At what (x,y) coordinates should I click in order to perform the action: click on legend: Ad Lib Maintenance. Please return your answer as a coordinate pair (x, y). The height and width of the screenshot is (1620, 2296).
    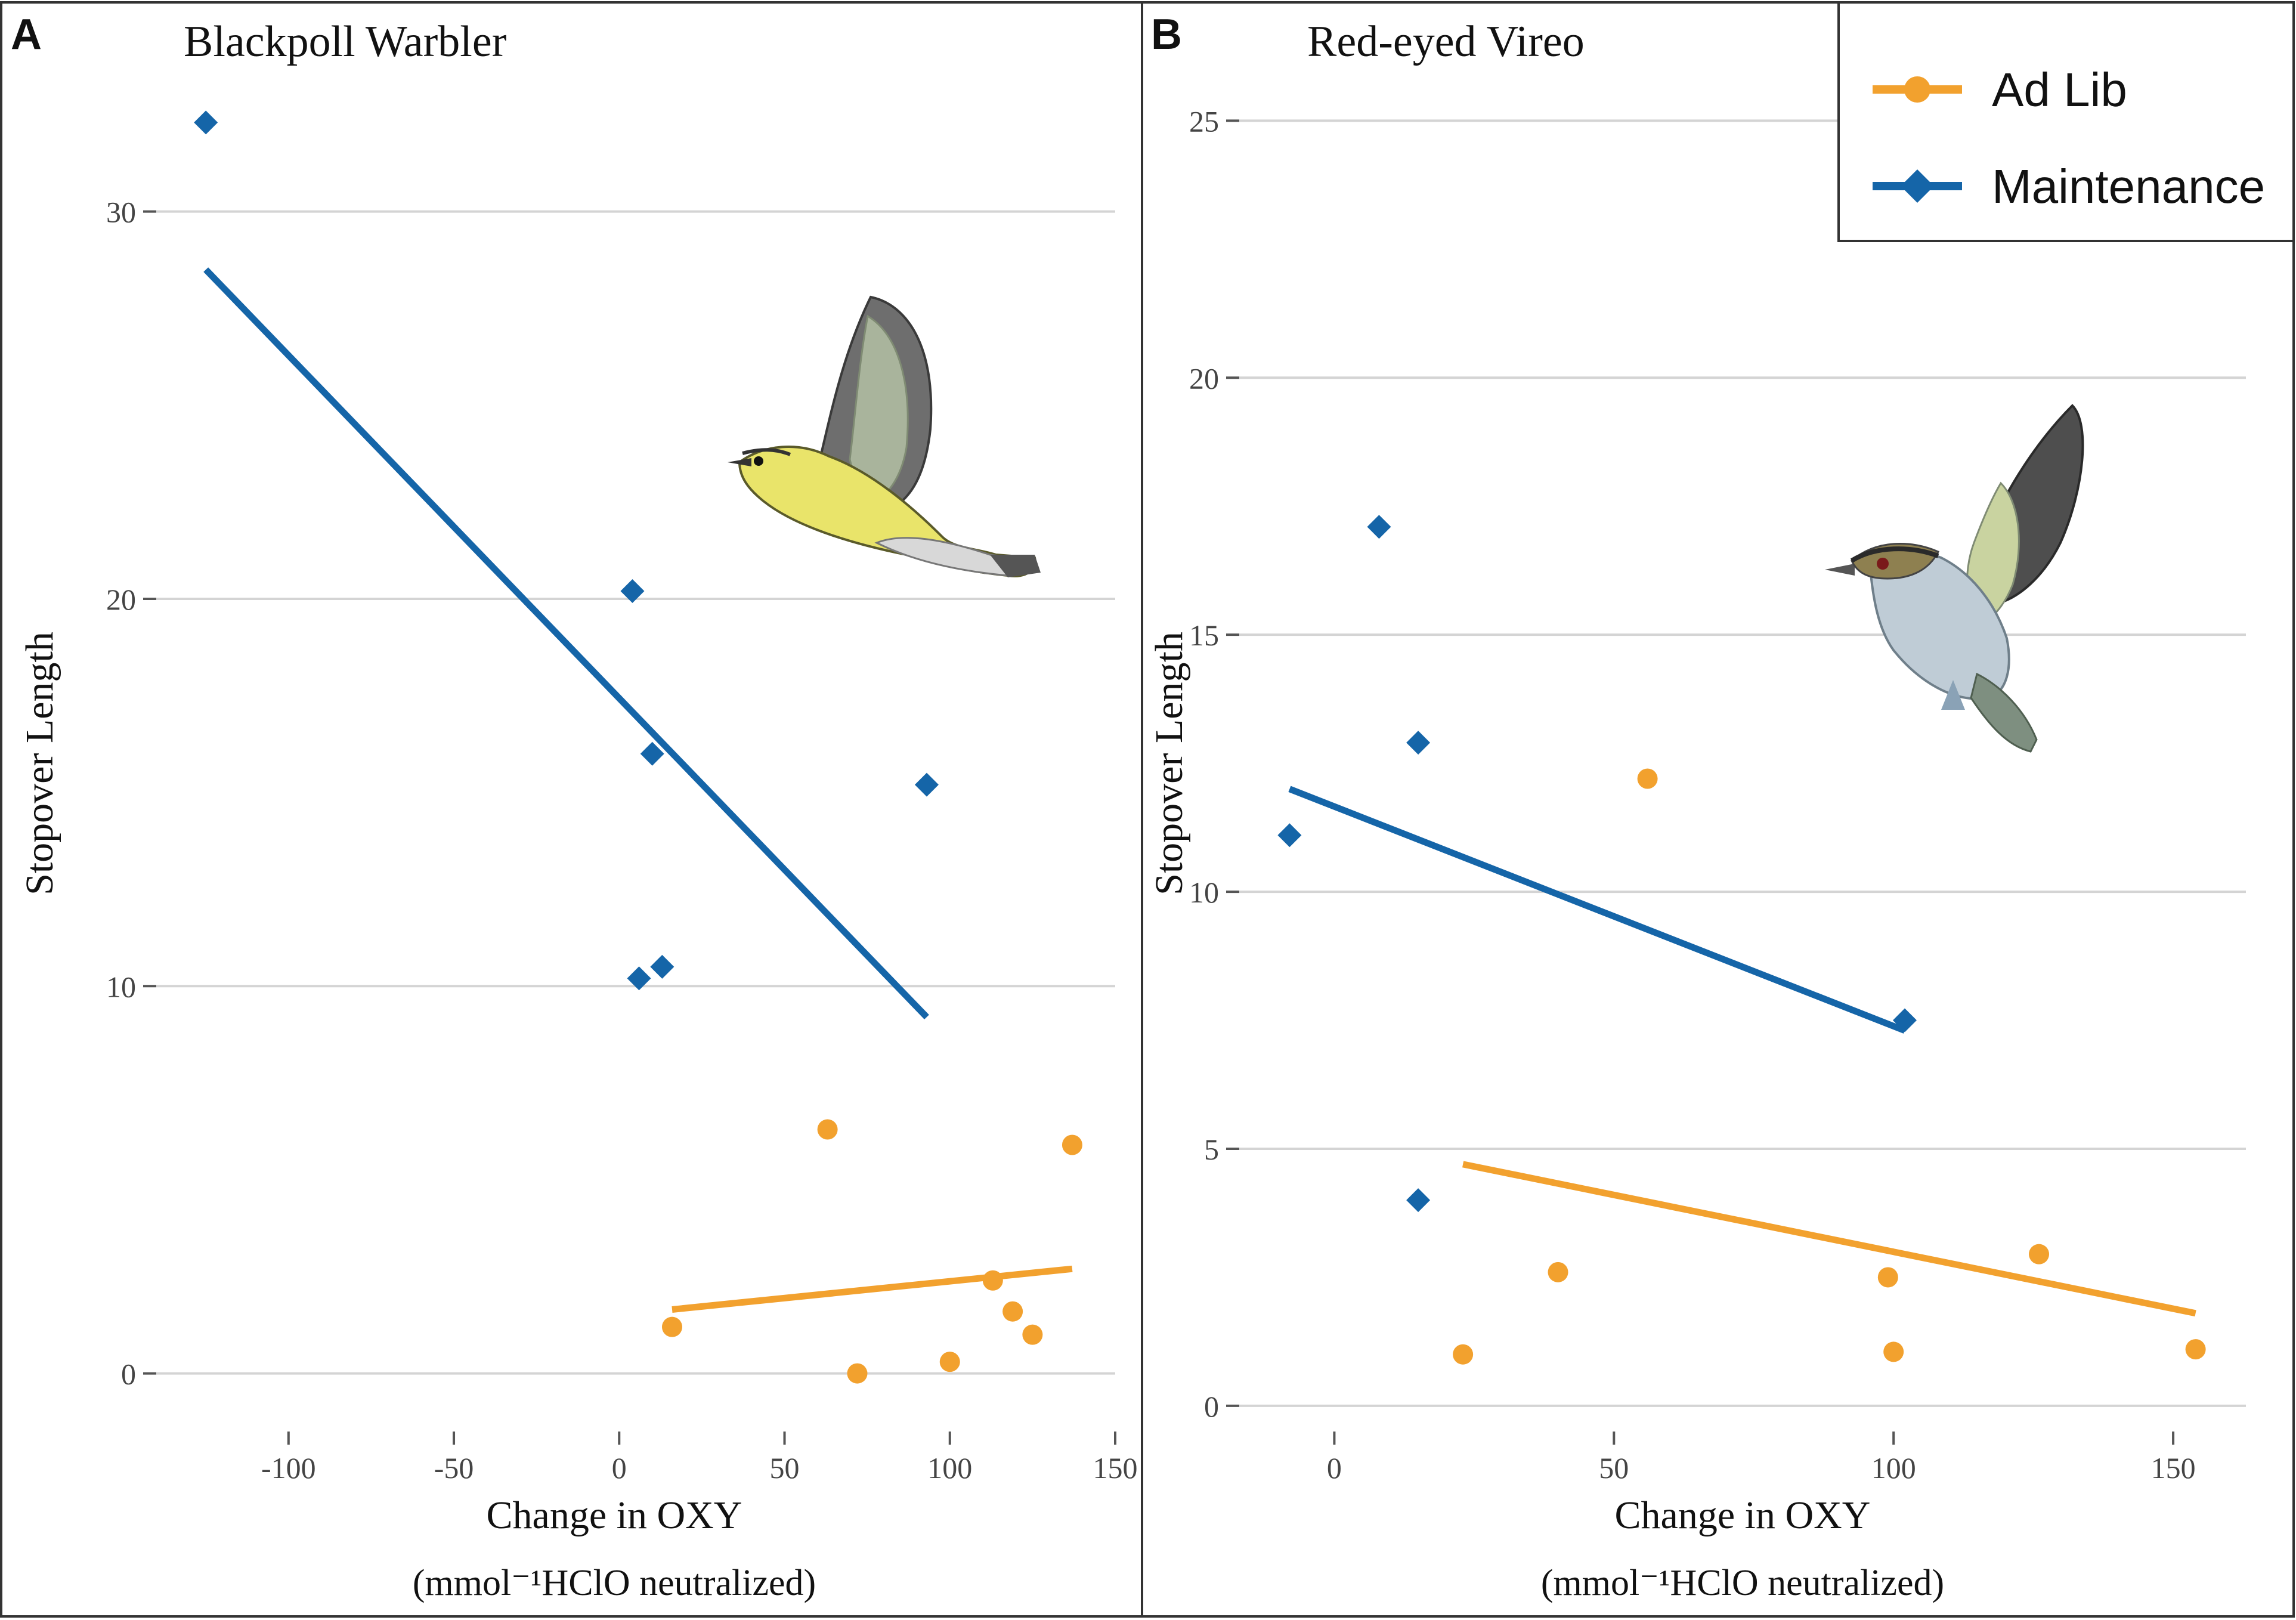
    Looking at the image, I should click on (2066, 121).